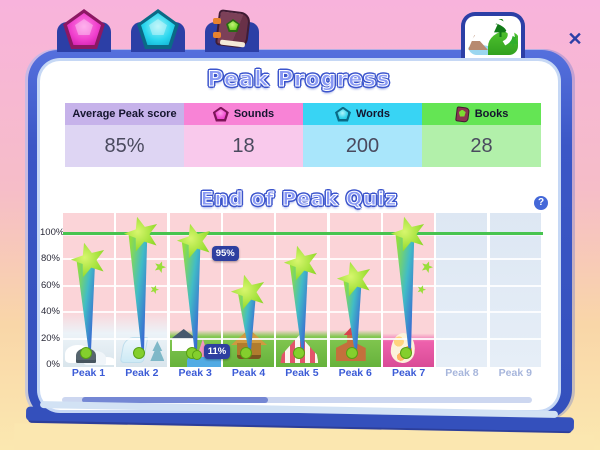 The width and height of the screenshot is (600, 450). Describe the element at coordinates (220, 114) in the screenshot. I see `pink-pentagon-icon` at that location.